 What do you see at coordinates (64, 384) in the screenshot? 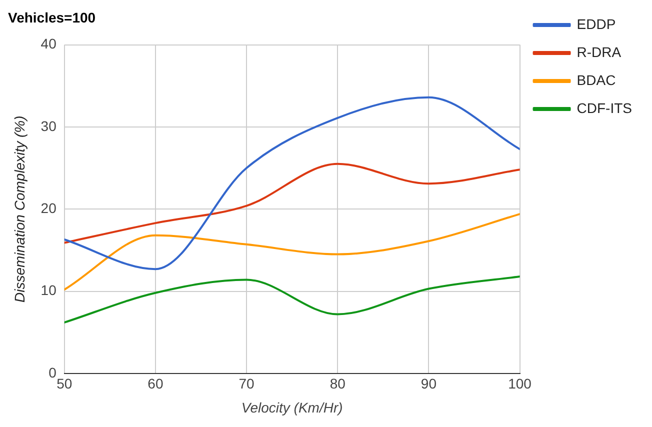
I see `x-tick-label: 50` at bounding box center [64, 384].